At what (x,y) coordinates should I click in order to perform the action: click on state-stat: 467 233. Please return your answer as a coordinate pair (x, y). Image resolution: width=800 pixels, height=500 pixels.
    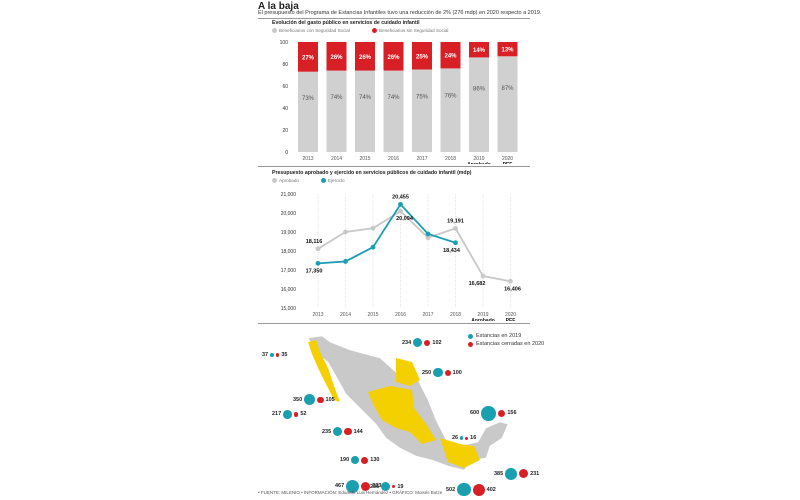
    Looking at the image, I should click on (358, 486).